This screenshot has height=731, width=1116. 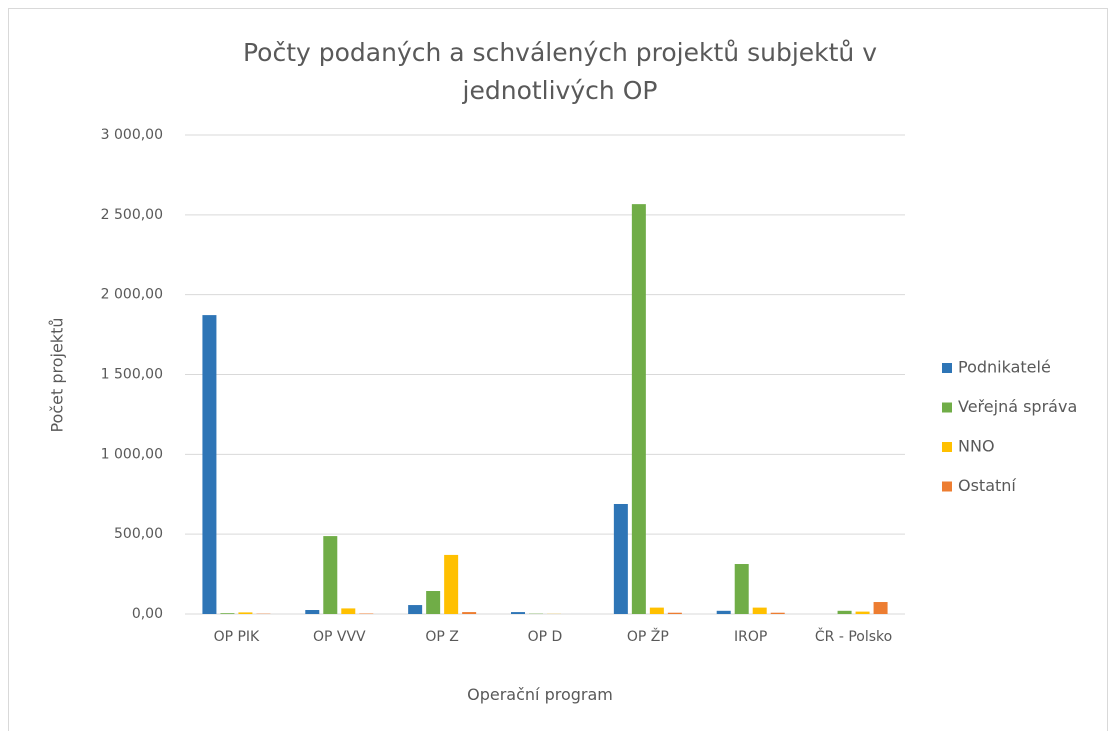 I want to click on x-tick-label: OP VVV, so click(x=339, y=637).